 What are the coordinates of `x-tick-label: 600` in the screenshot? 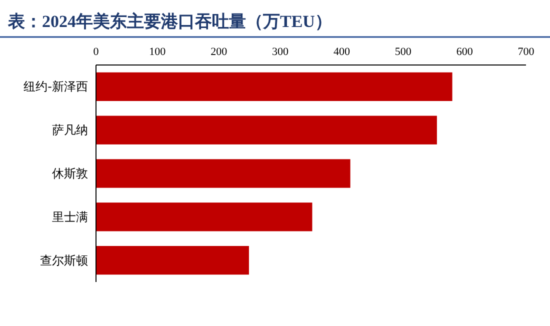 It's located at (465, 52).